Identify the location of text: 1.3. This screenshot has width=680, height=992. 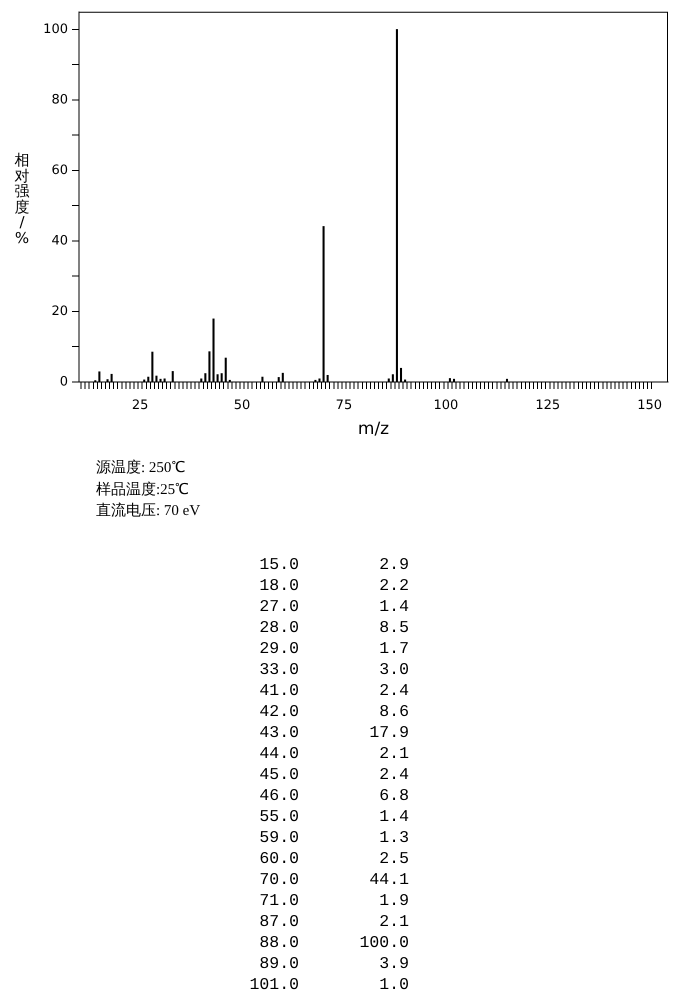
(393, 837).